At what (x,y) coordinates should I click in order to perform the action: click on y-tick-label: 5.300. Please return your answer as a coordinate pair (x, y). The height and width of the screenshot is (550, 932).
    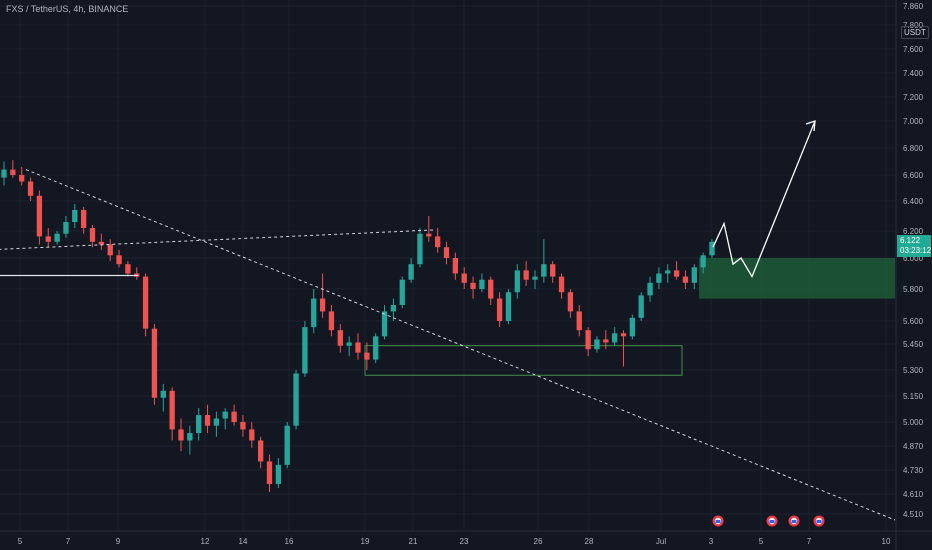
    Looking at the image, I should click on (913, 370).